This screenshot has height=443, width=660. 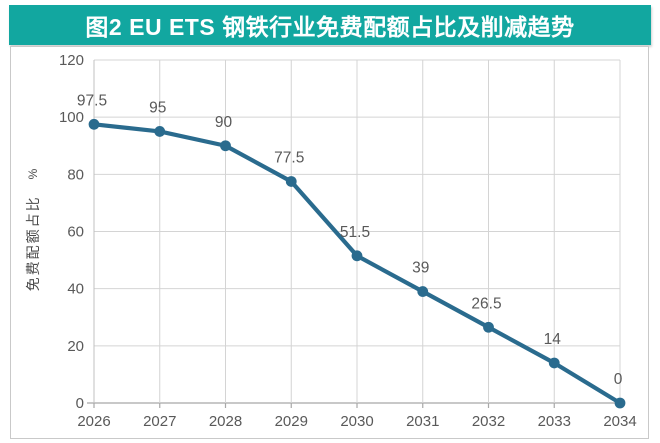 What do you see at coordinates (618, 379) in the screenshot?
I see `data-label: 0` at bounding box center [618, 379].